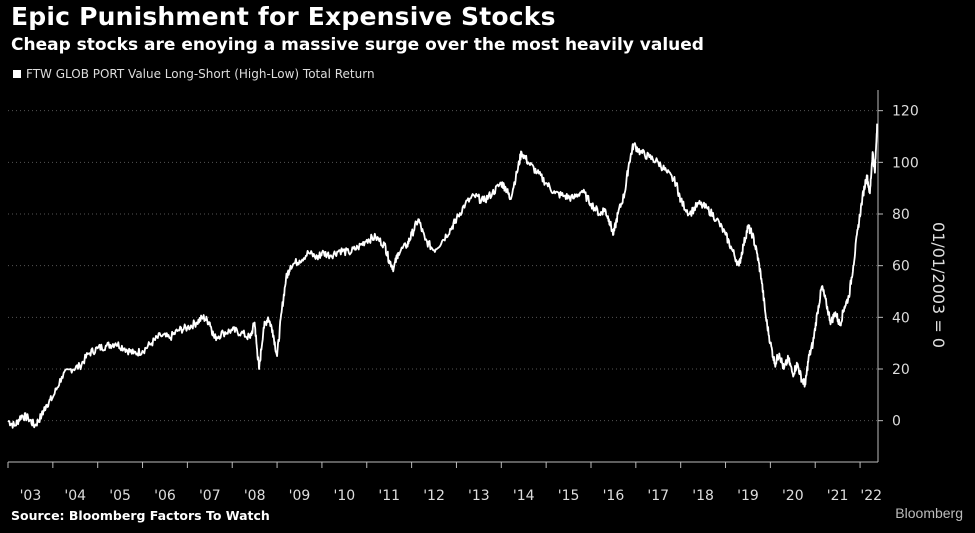 The image size is (975, 533). Describe the element at coordinates (75, 496) in the screenshot. I see `x-tick-label: '04` at that location.